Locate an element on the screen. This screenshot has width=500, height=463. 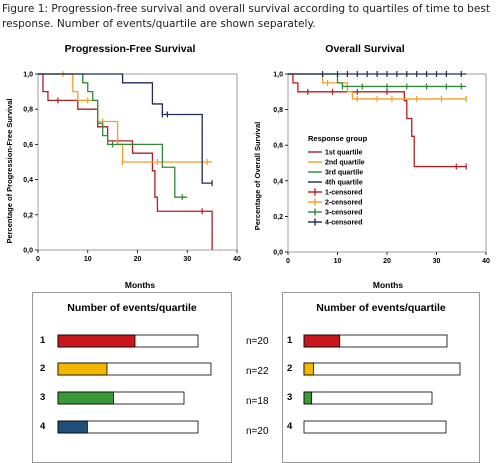
legend-label: 4th quartile is located at coordinates (344, 183).